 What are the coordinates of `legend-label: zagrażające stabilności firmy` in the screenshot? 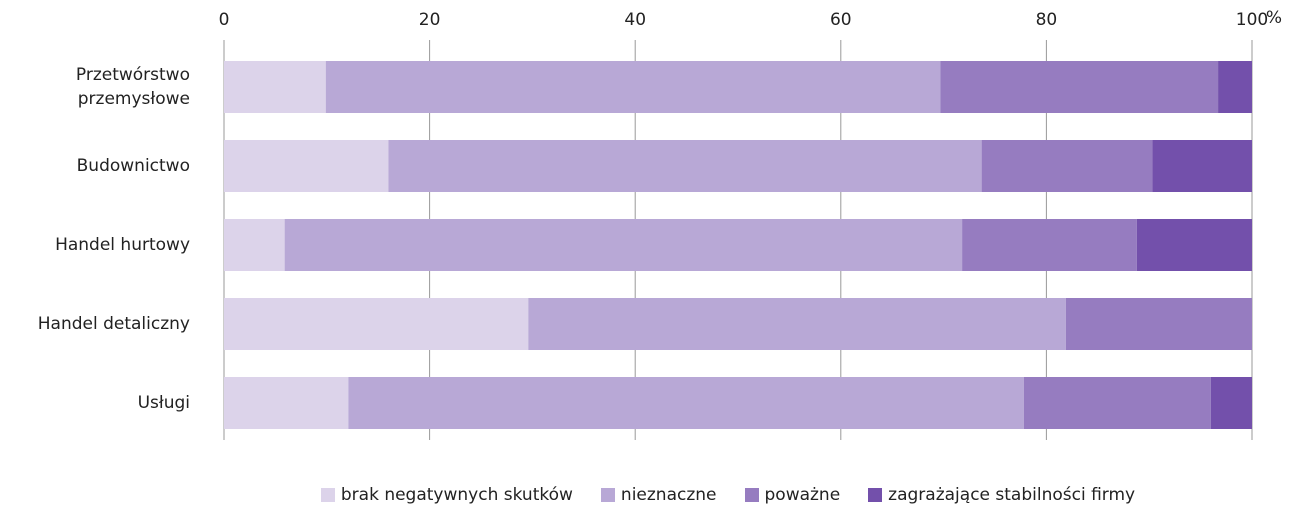 It's located at (1012, 495).